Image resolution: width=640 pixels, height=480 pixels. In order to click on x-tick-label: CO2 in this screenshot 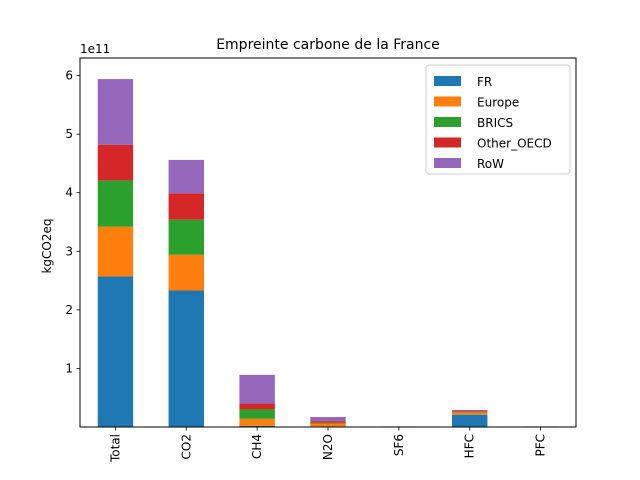, I will do `click(186, 446)`.